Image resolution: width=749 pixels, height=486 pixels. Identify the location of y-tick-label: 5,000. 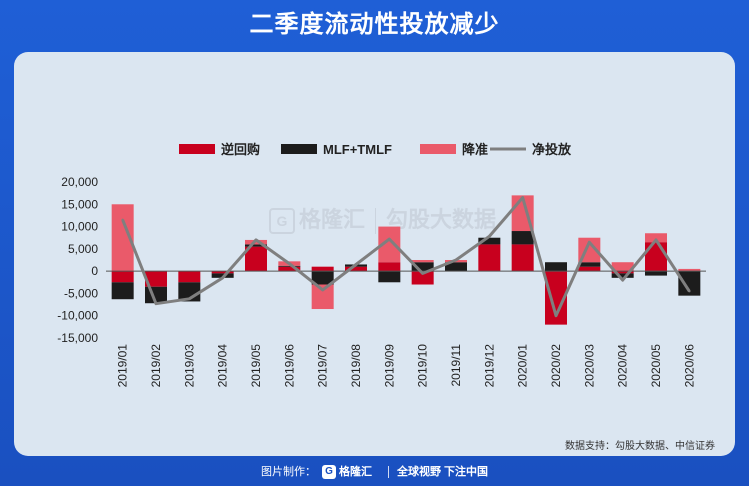
(83, 249).